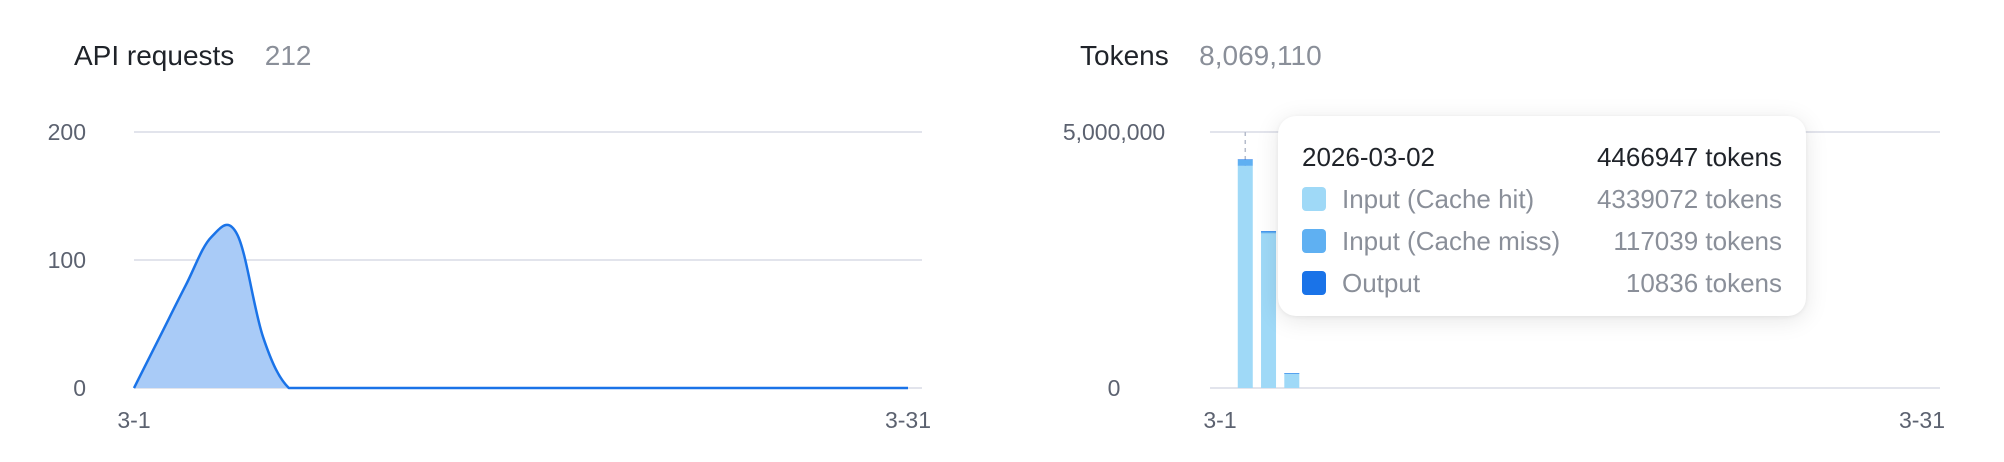  I want to click on api-requests-header: API requests 212, so click(192, 56).